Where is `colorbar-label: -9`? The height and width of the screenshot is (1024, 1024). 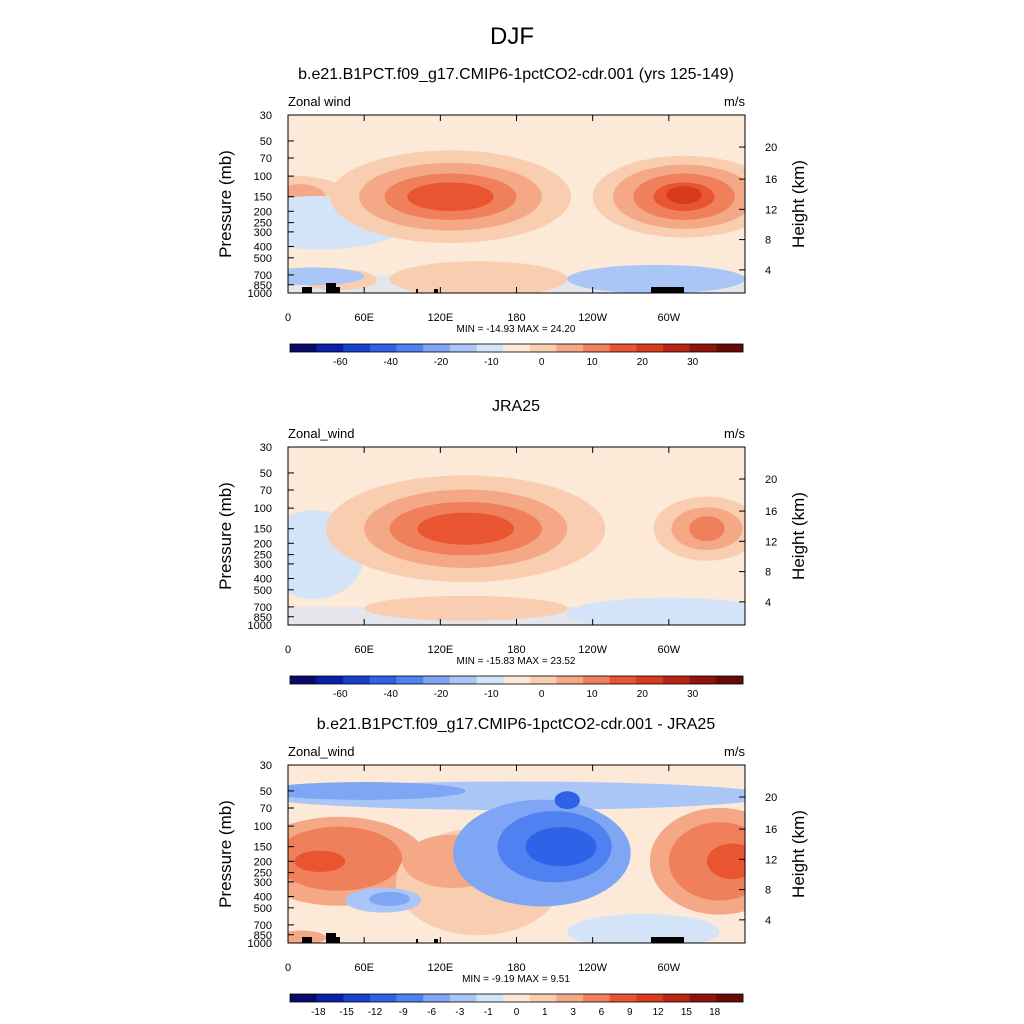
colorbar-label: -9 is located at coordinates (403, 1012).